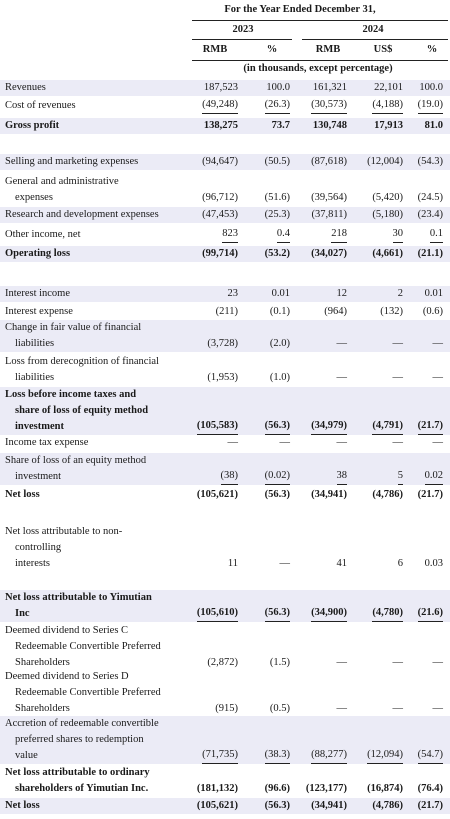 The width and height of the screenshot is (450, 819). Describe the element at coordinates (46, 443) in the screenshot. I see `row-label: Income tax expense` at that location.